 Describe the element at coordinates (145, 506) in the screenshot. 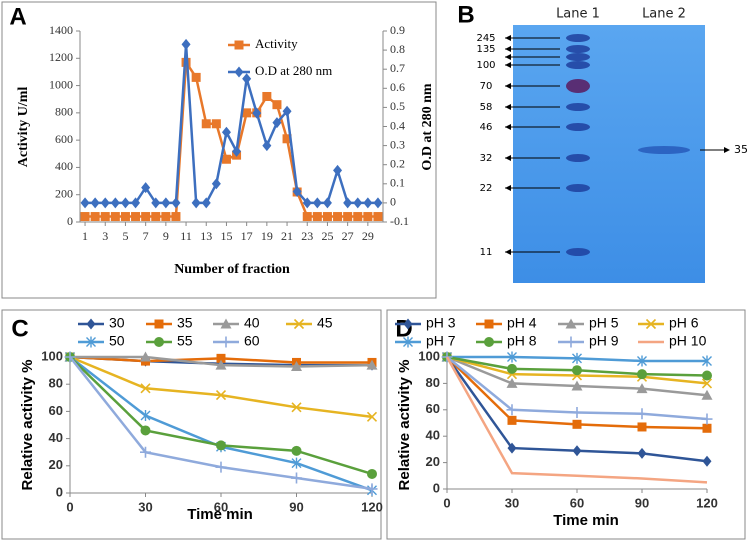

I see `x-tick-label: 30` at that location.